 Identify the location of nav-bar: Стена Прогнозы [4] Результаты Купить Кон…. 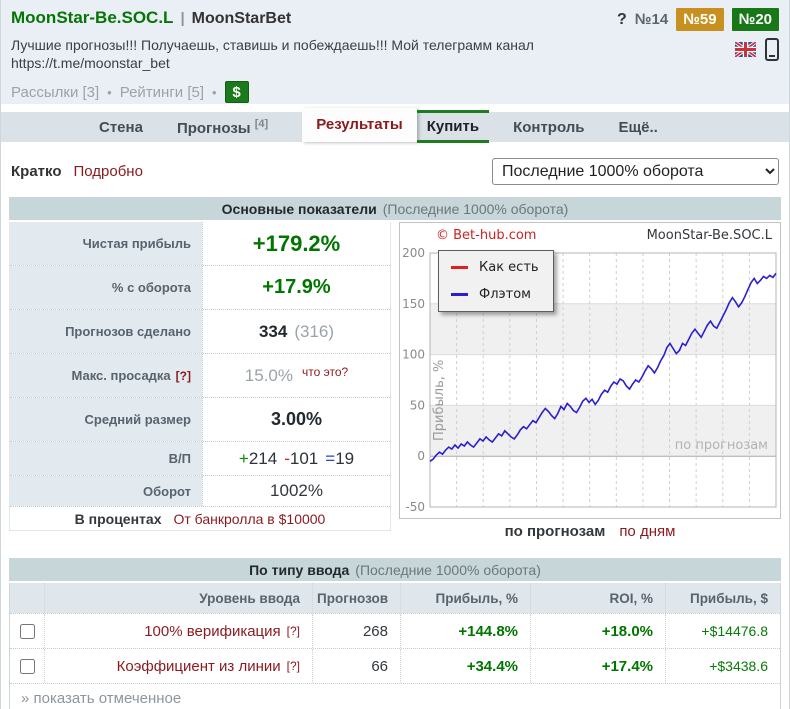
(395, 125).